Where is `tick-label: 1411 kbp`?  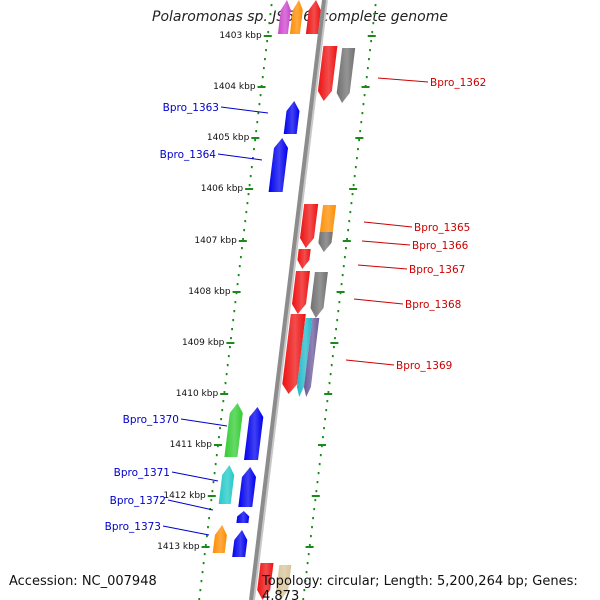
tick-label: 1411 kbp is located at coordinates (191, 445).